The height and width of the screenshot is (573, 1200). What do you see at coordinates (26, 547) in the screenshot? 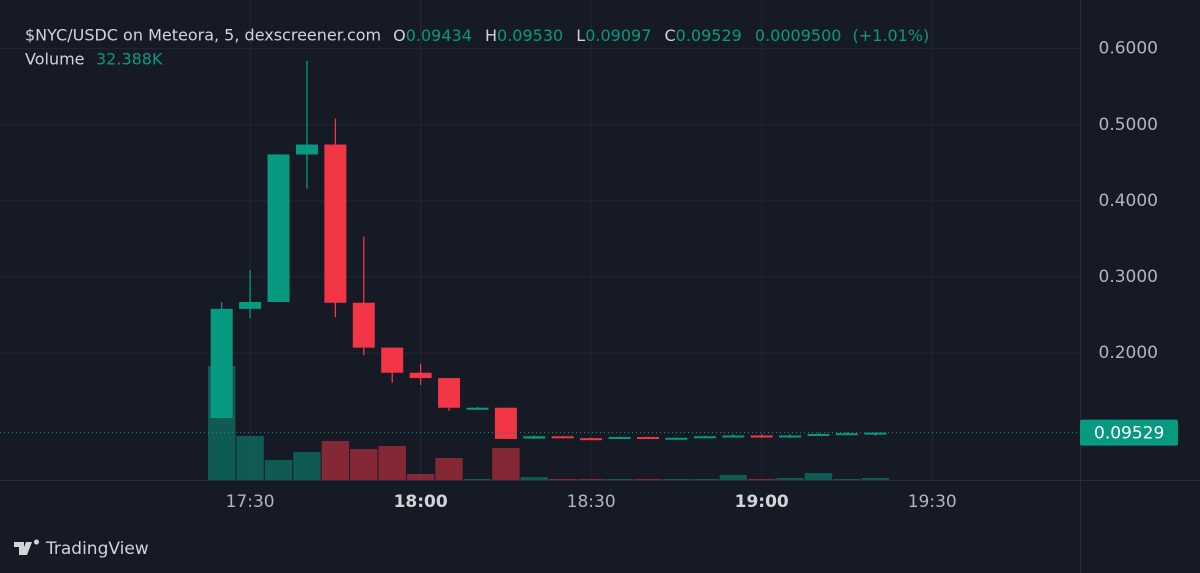
I see `brand-logo` at bounding box center [26, 547].